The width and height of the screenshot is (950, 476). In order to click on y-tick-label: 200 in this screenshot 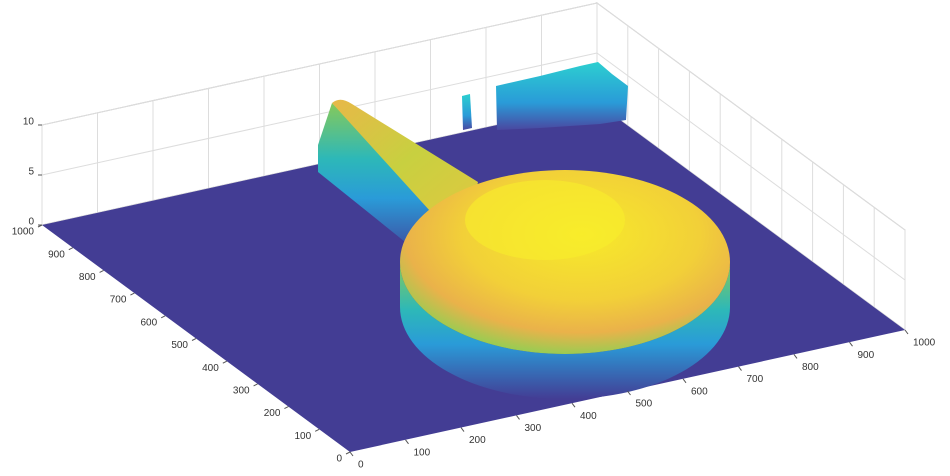, I will do `click(272, 413)`.